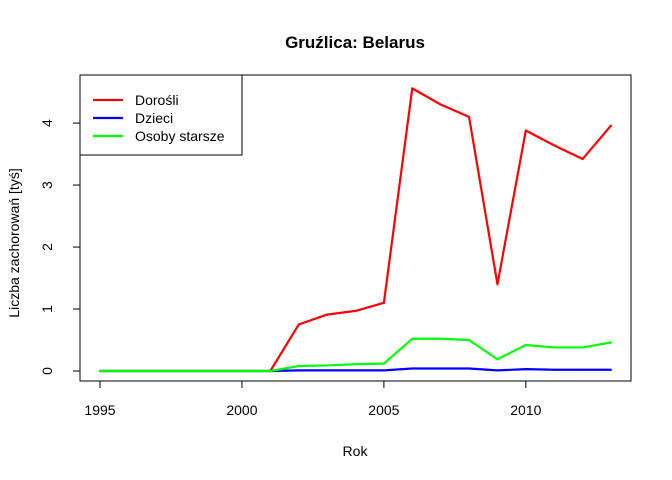 The image size is (672, 480). Describe the element at coordinates (60, 247) in the screenshot. I see `y-axis: 0 1 2 3 4` at that location.